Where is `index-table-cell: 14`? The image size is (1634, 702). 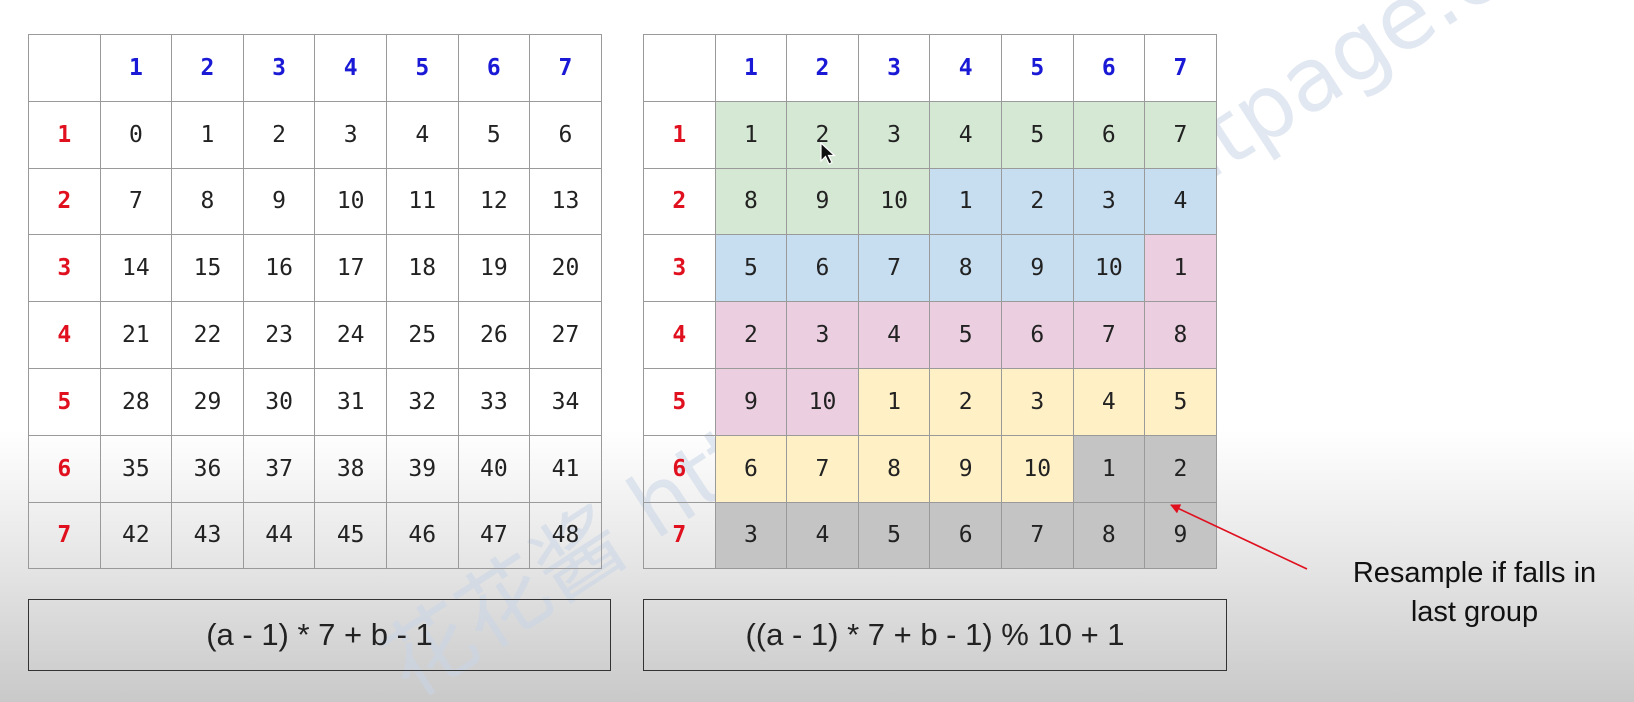 index-table-cell: 14 is located at coordinates (136, 268).